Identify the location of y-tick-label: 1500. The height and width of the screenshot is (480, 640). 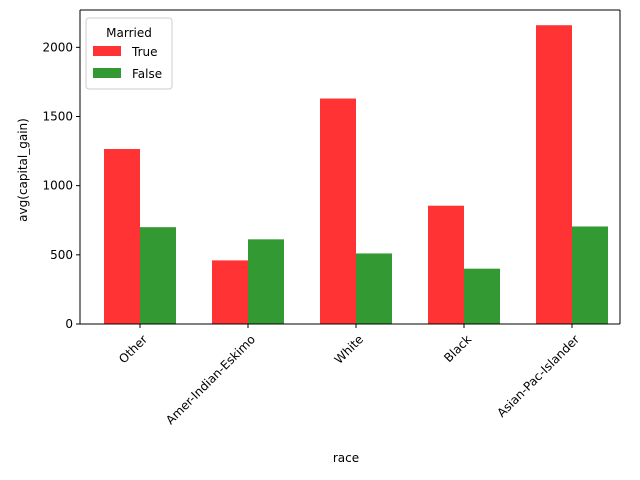
(57, 117).